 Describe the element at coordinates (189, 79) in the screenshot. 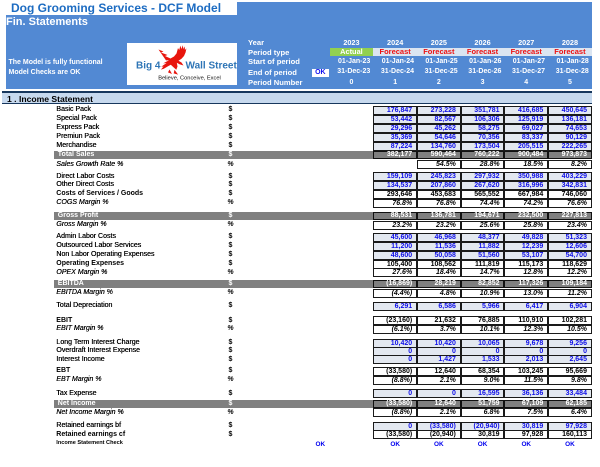

I see `svg-text: Believe, Conceive, Excel` at that location.